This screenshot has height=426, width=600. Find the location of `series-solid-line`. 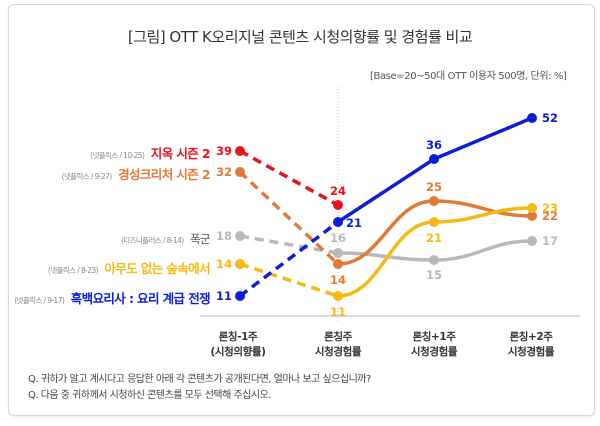

series-solid-line is located at coordinates (435, 170).